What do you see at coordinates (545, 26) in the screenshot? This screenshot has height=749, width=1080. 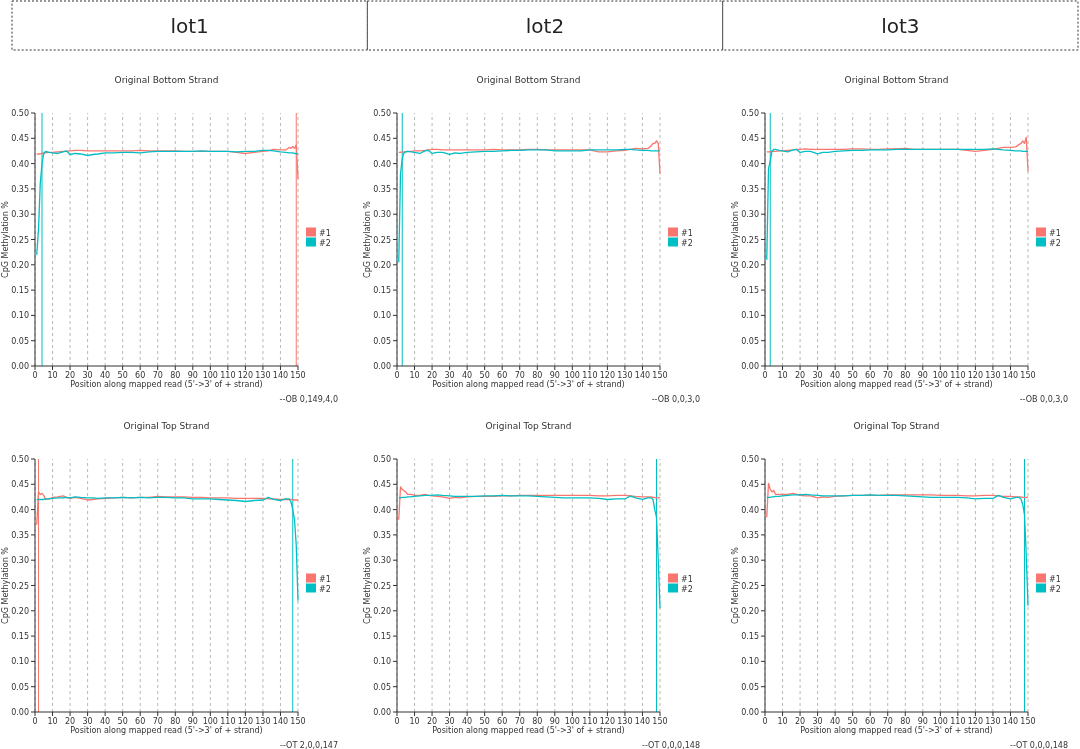 I see `category-label: lot2` at bounding box center [545, 26].